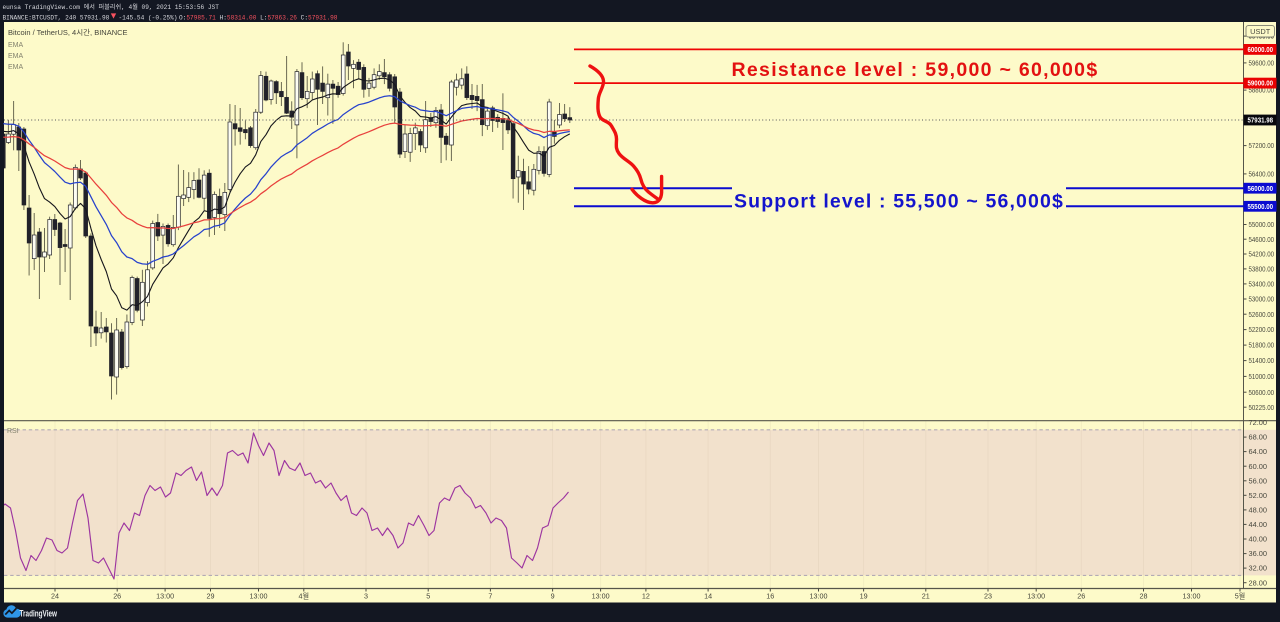 This screenshot has width=1280, height=622. Describe the element at coordinates (1258, 510) in the screenshot. I see `svg-text: 48.00` at that location.